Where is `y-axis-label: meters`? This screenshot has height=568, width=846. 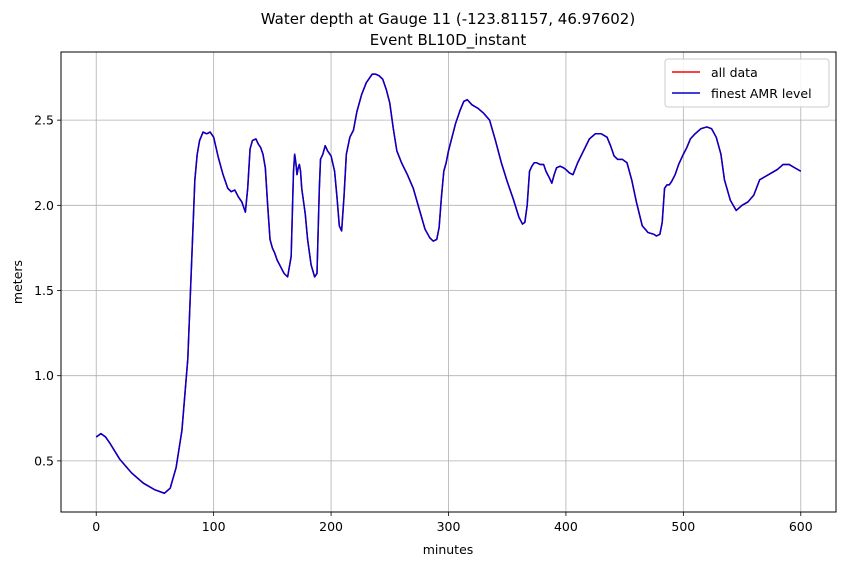 y-axis-label: meters is located at coordinates (17, 282).